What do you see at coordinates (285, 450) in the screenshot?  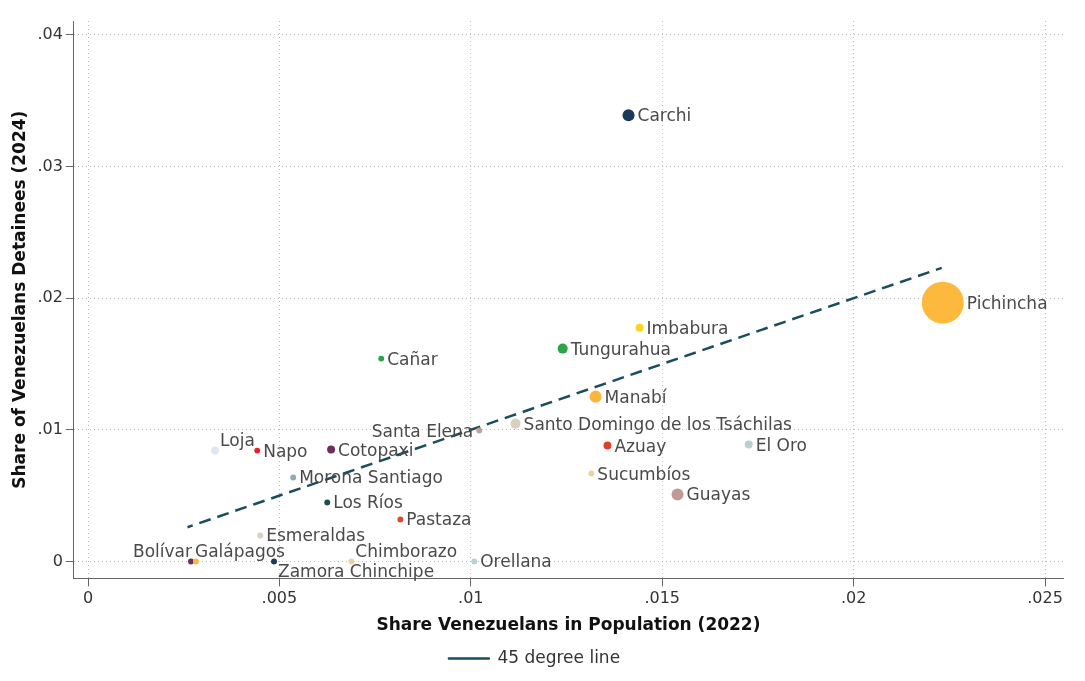 I see `annotation: Napo` at bounding box center [285, 450].